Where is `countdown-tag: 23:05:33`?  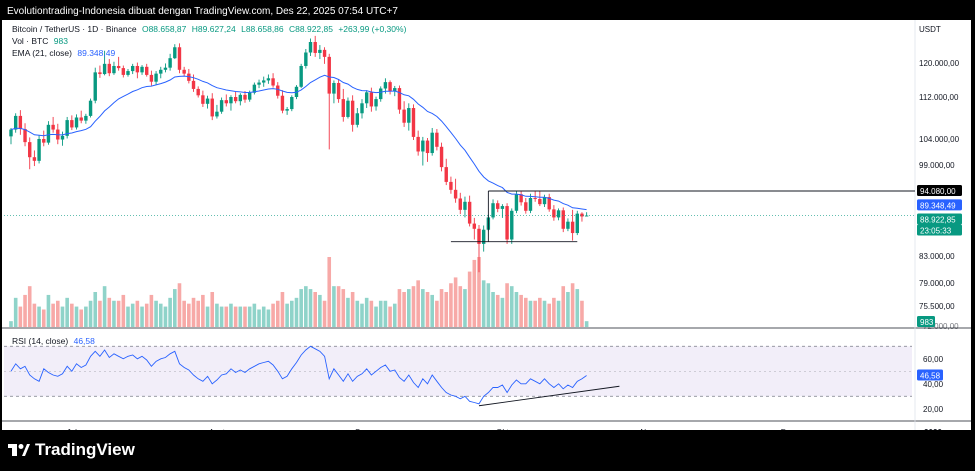 countdown-tag: 23:05:33 is located at coordinates (936, 231).